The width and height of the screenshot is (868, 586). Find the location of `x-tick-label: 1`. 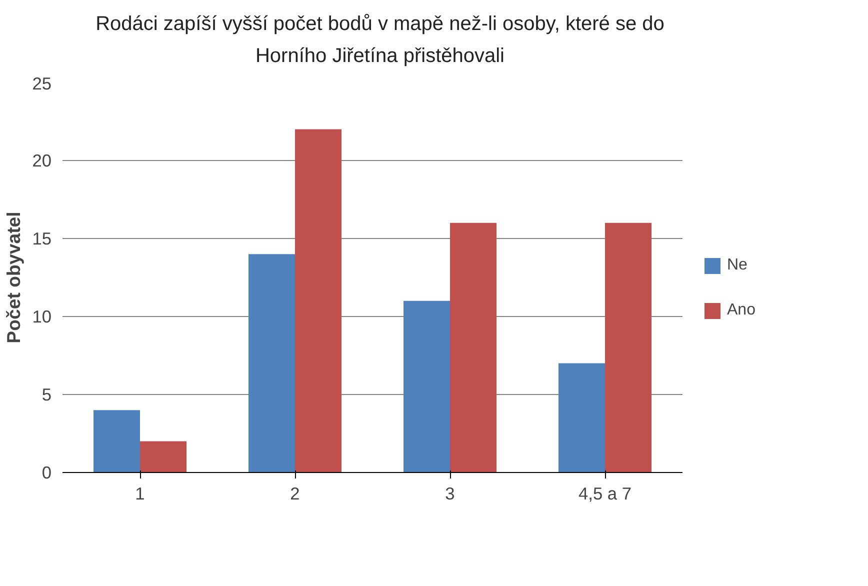

x-tick-label: 1 is located at coordinates (140, 494).